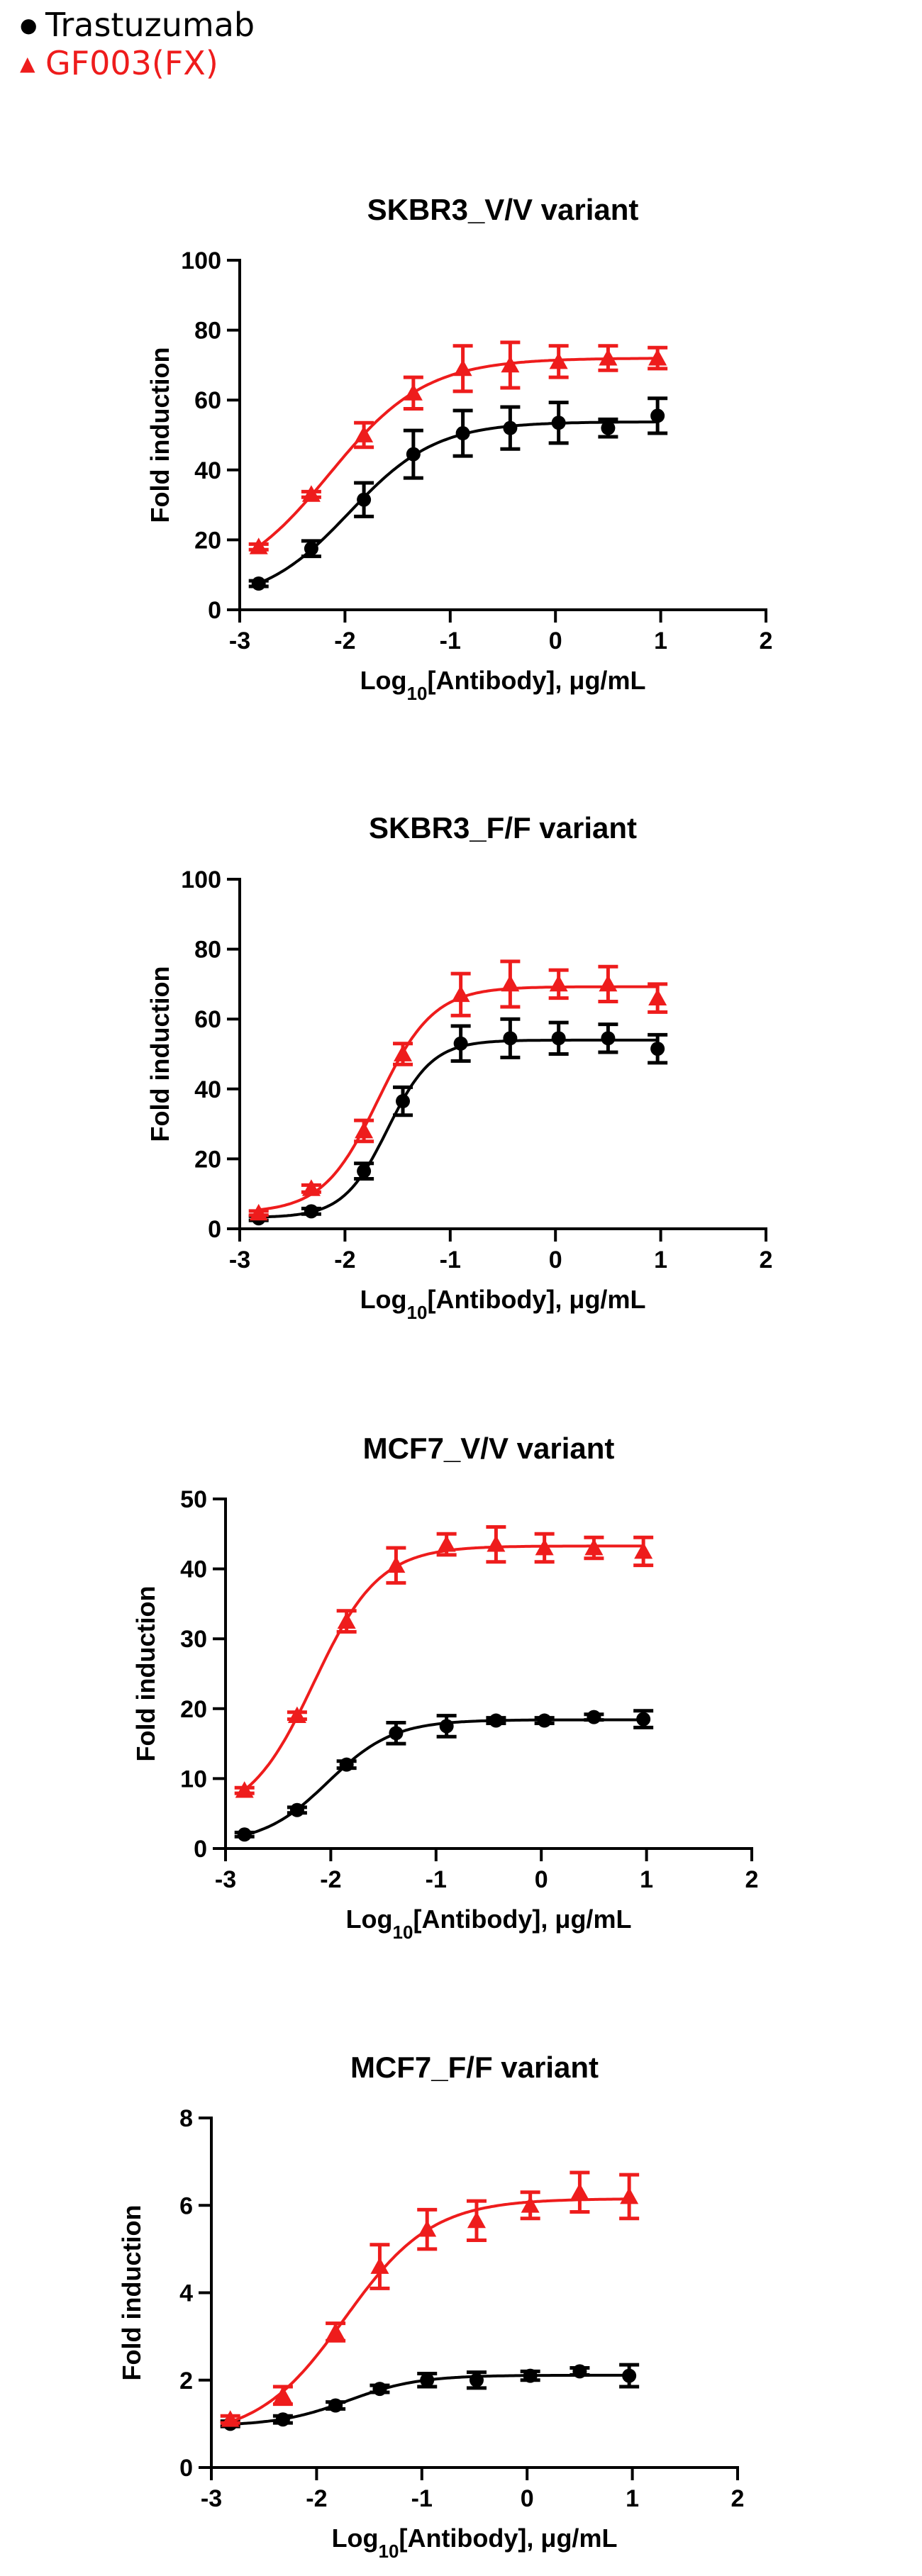 This screenshot has height=2576, width=922. What do you see at coordinates (186, 2205) in the screenshot?
I see `y-tick-label: 6` at bounding box center [186, 2205].